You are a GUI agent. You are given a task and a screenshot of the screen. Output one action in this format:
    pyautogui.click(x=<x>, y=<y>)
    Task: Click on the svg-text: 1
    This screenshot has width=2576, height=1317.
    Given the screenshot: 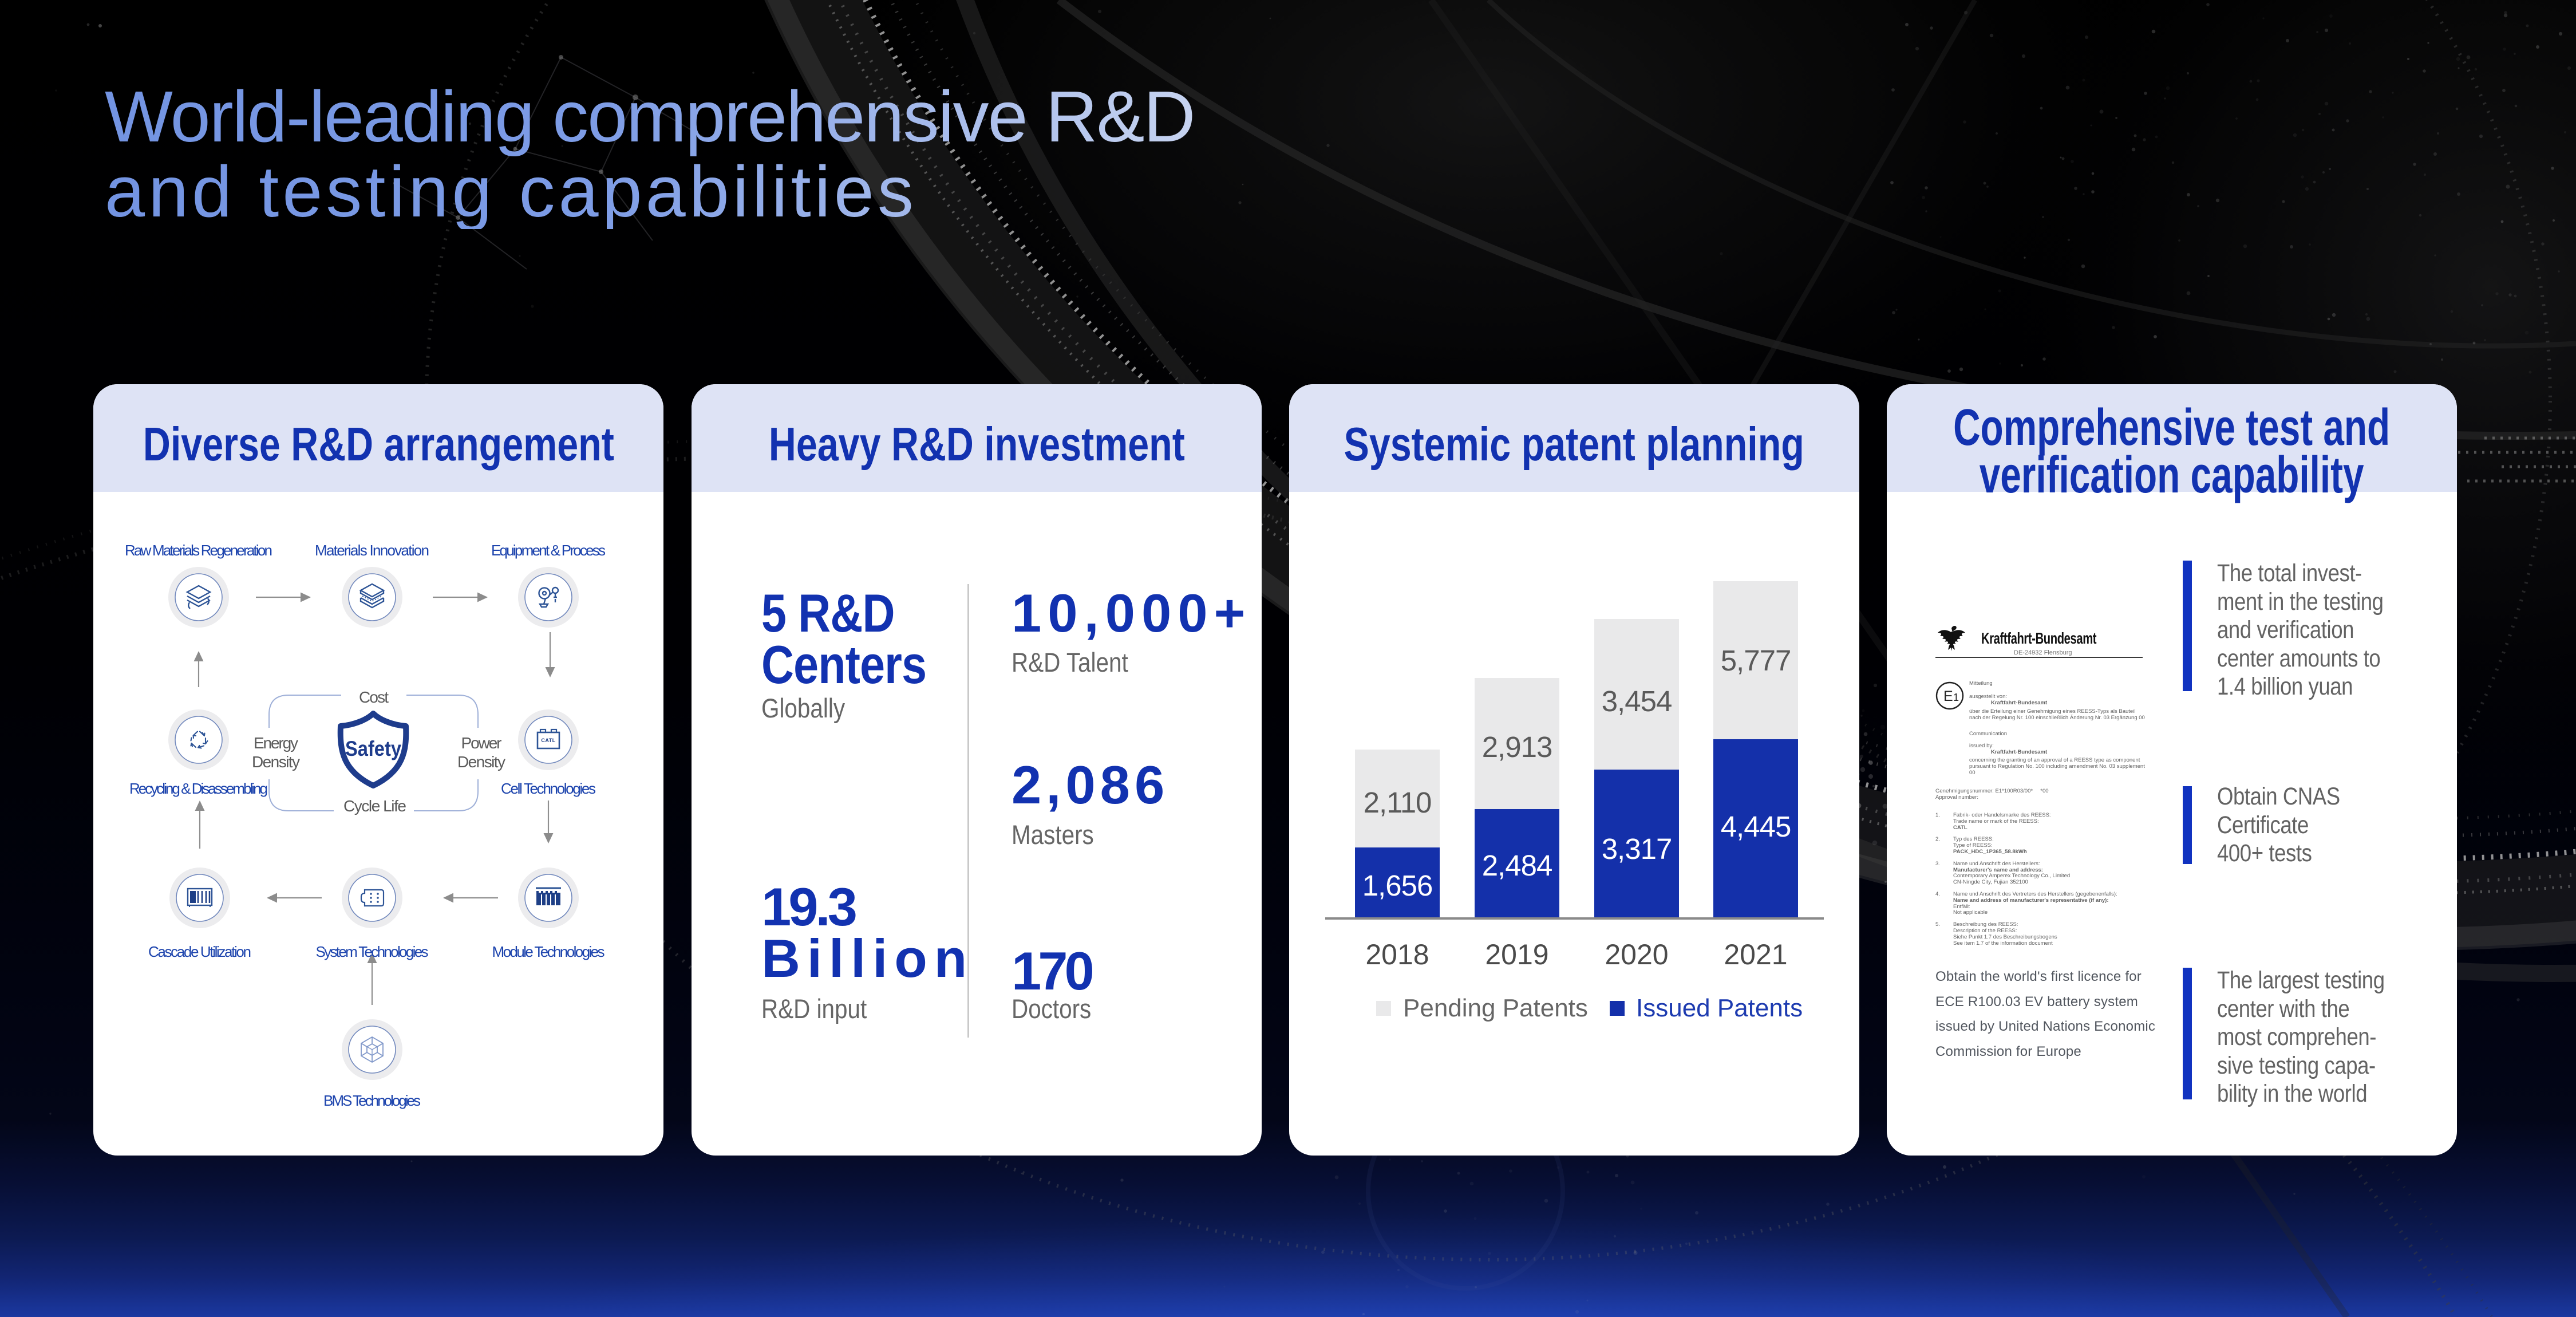 What is the action you would take?
    pyautogui.click(x=1956, y=697)
    